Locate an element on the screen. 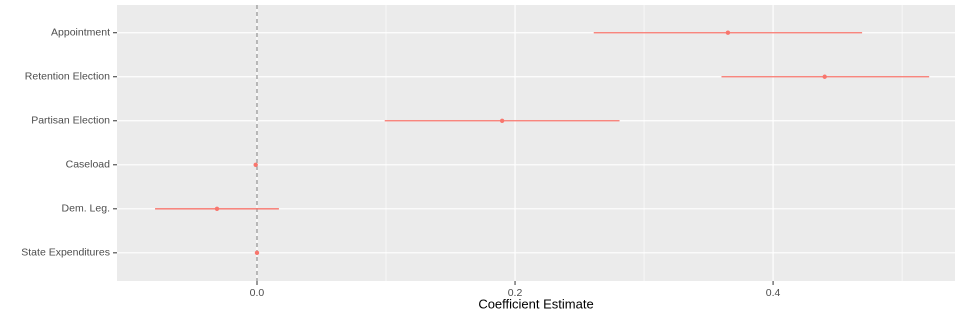 The image size is (974, 318). x-tick-label: 0.4 is located at coordinates (773, 293).